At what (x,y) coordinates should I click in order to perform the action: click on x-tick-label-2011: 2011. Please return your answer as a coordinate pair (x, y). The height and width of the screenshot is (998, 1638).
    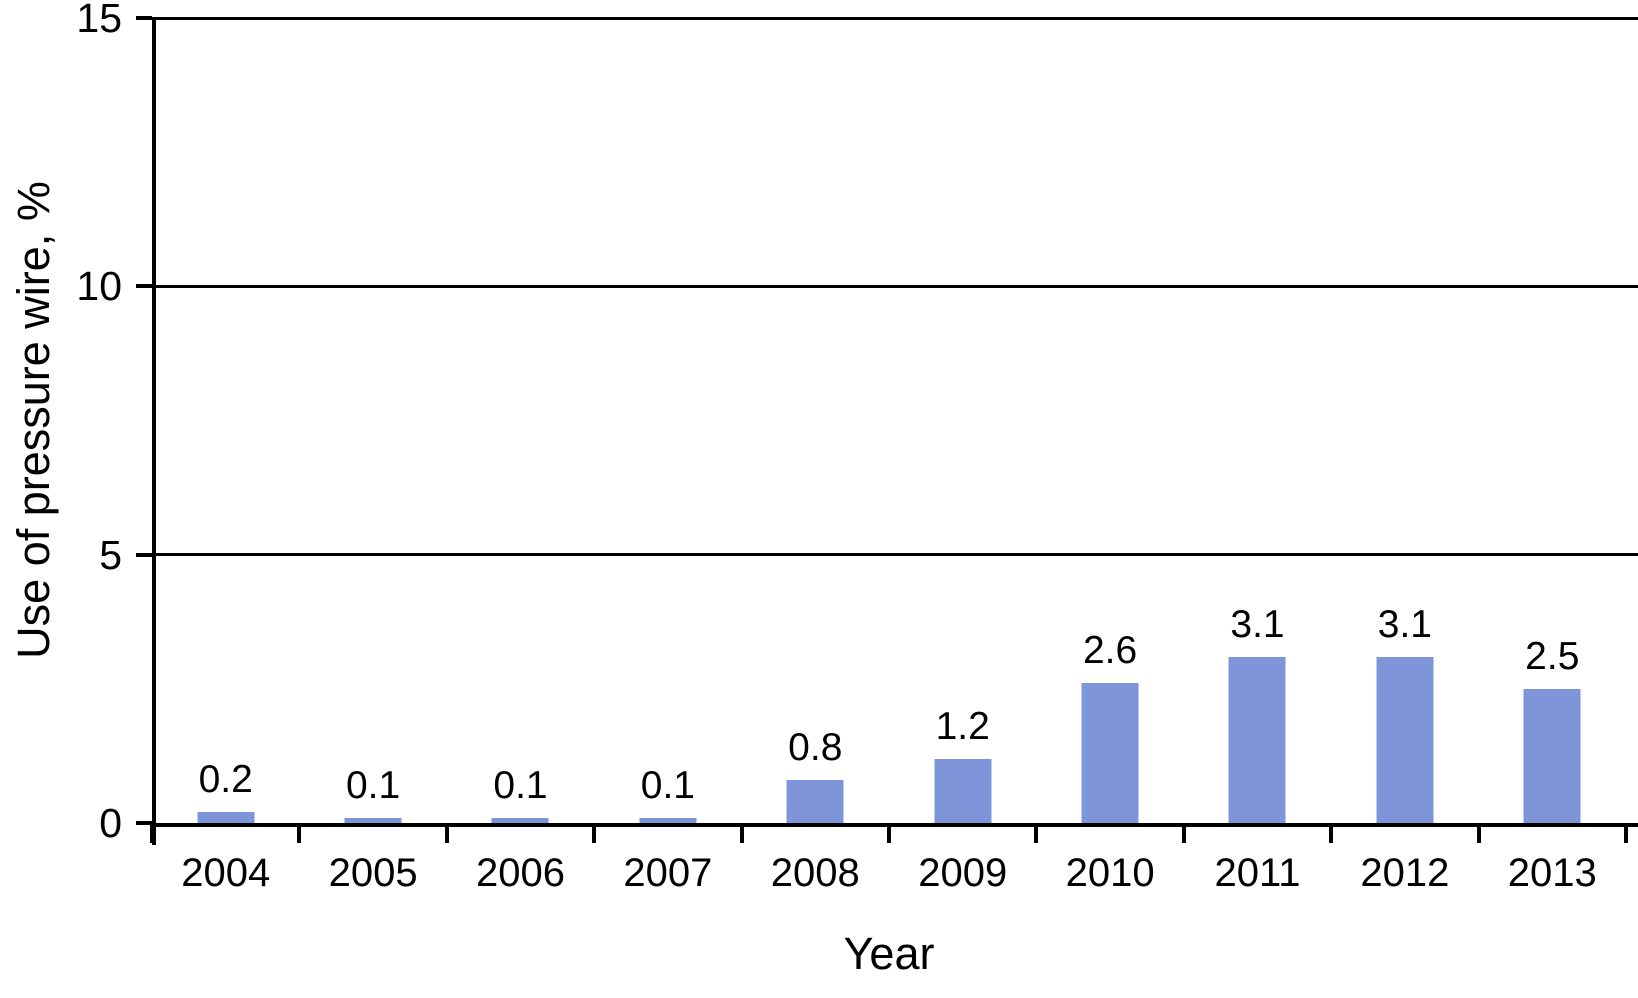
    Looking at the image, I should click on (1257, 873).